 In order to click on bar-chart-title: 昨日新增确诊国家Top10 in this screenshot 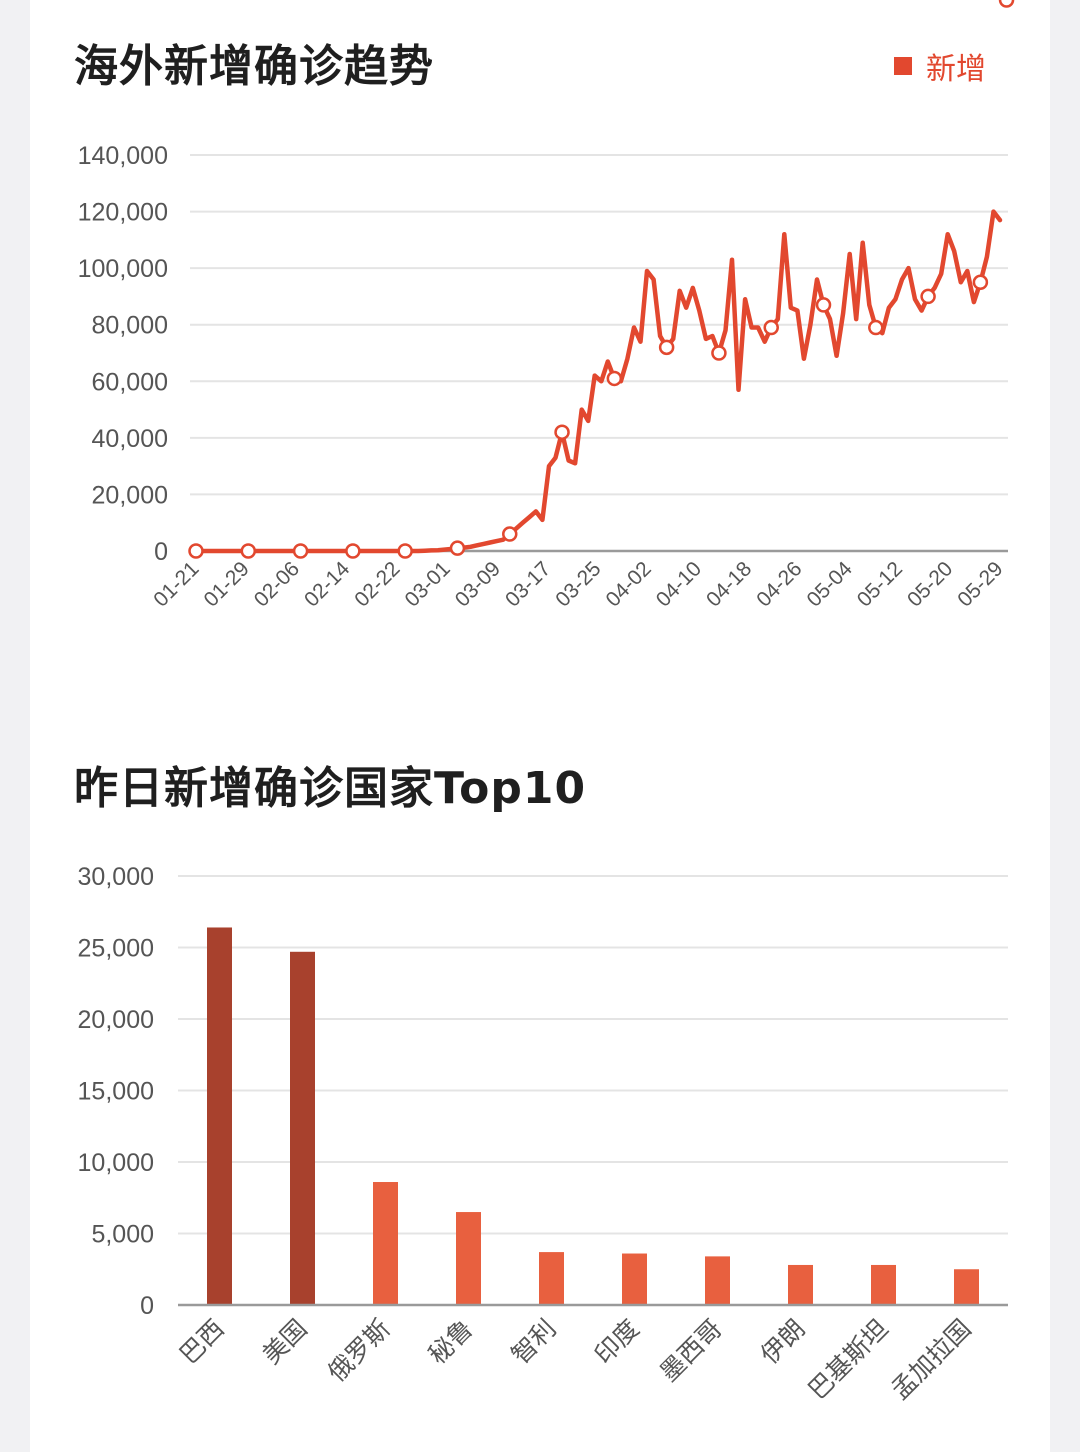, I will do `click(330, 788)`.